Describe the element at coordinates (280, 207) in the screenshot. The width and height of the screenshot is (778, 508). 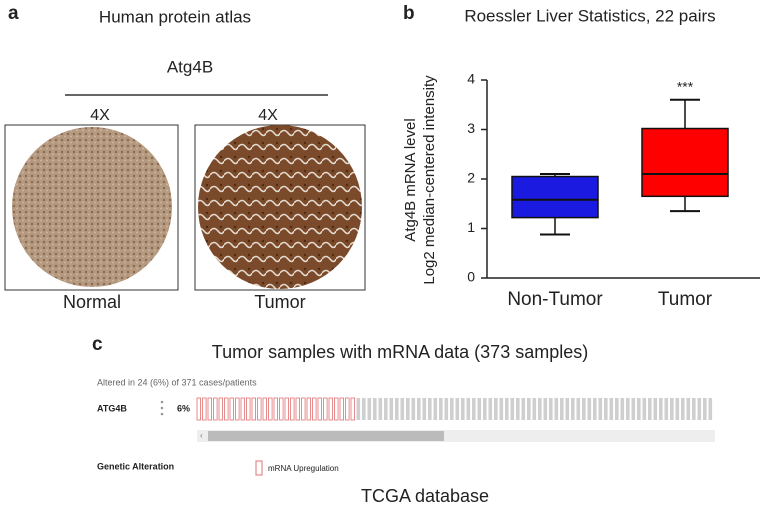
I see `tissue-tumor` at that location.